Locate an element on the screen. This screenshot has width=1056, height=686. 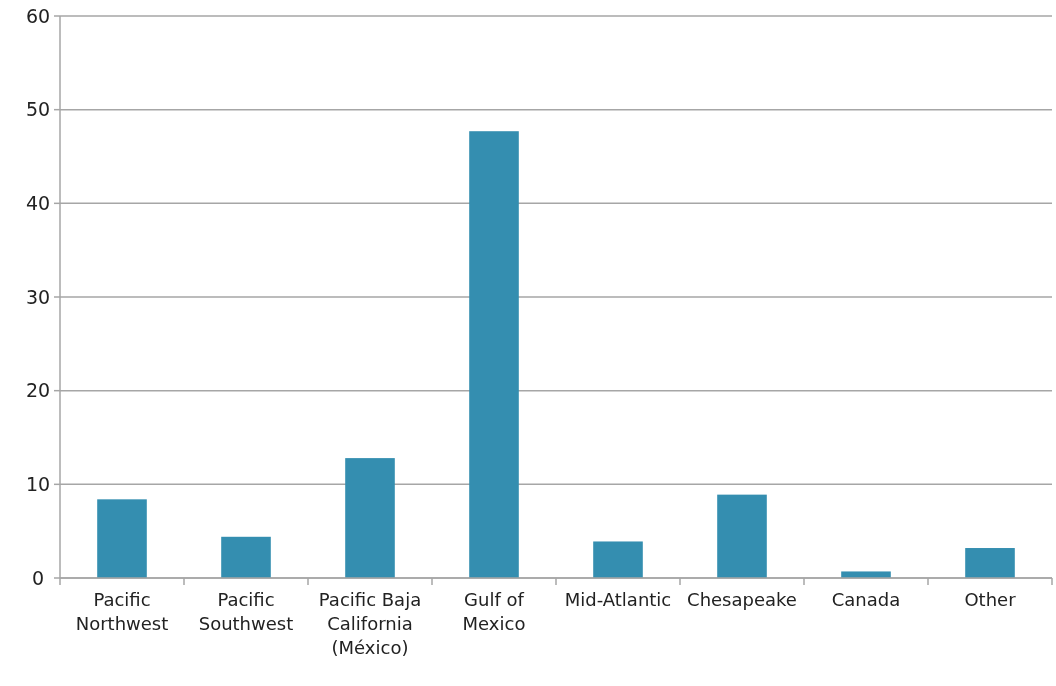
y-tick-label: 30 is located at coordinates (38, 296).